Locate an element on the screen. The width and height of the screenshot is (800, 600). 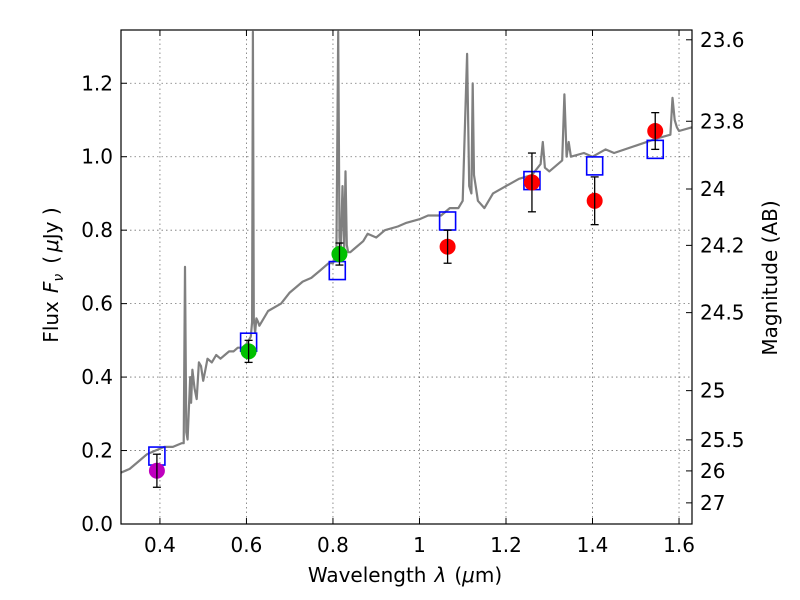
y2-axis-title: Magnitude (AB) is located at coordinates (770, 277).